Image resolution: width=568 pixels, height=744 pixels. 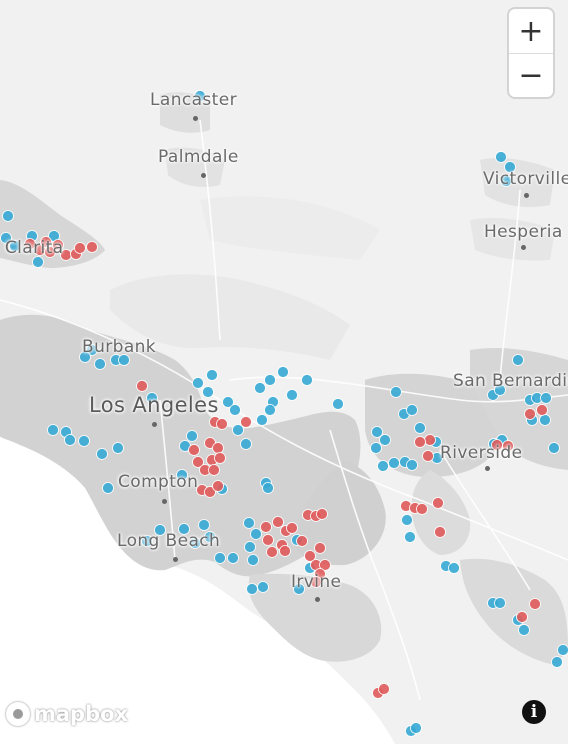 I want to click on mapbox-logo: mapbox, so click(x=67, y=714).